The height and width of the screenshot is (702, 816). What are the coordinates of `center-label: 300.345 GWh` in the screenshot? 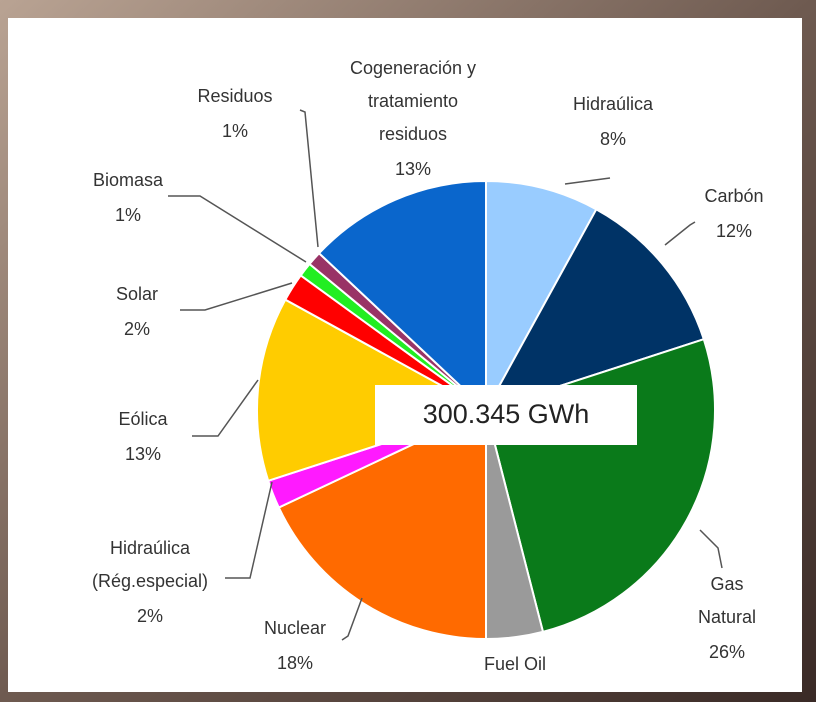 It's located at (506, 414).